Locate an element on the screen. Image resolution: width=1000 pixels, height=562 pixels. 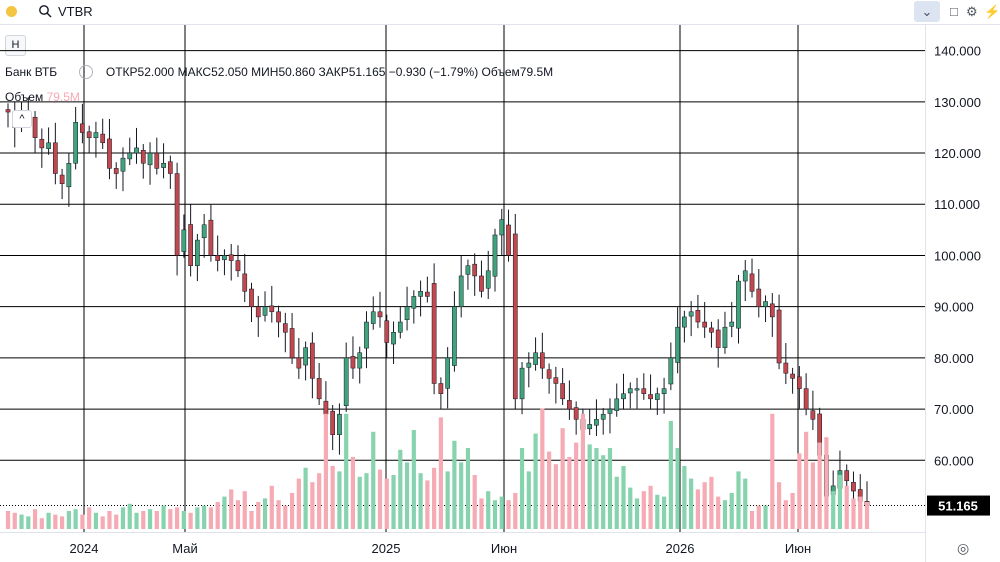
volume-legend: Объем 79.5M is located at coordinates (42, 97).